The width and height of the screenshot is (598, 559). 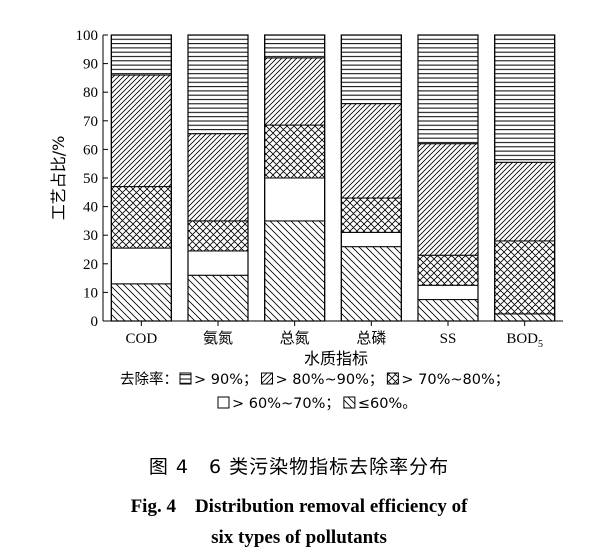 I want to click on legend-entry: > 60%~70%；, so click(x=286, y=404).